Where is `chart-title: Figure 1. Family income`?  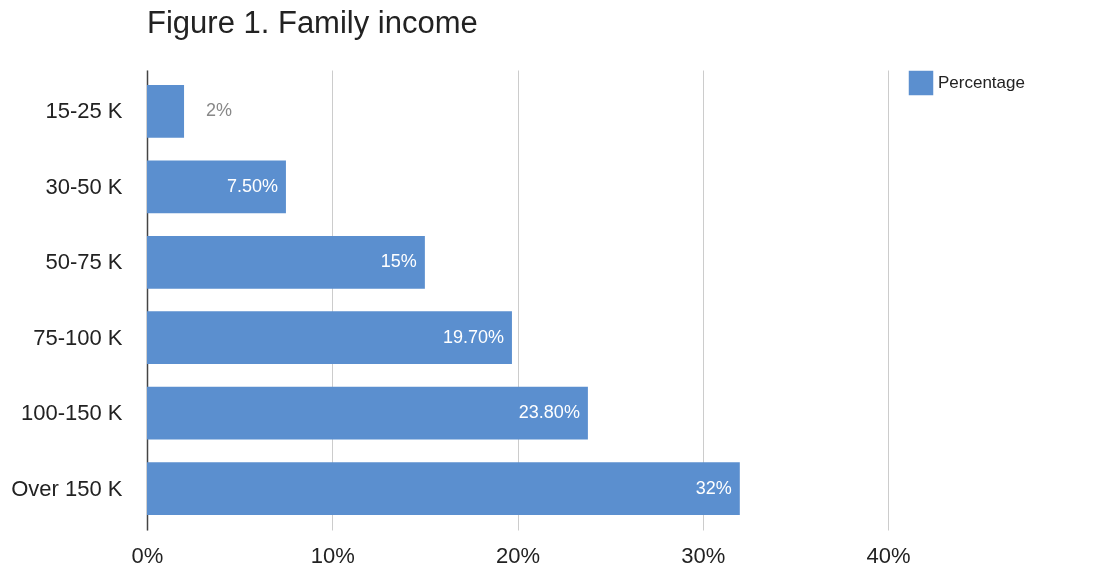 chart-title: Figure 1. Family income is located at coordinates (312, 22).